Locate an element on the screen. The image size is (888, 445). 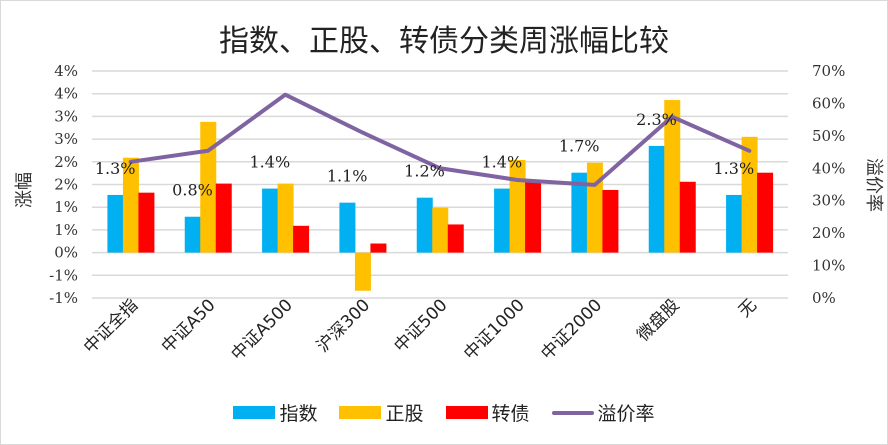
data-label: 0.8% is located at coordinates (192, 190).